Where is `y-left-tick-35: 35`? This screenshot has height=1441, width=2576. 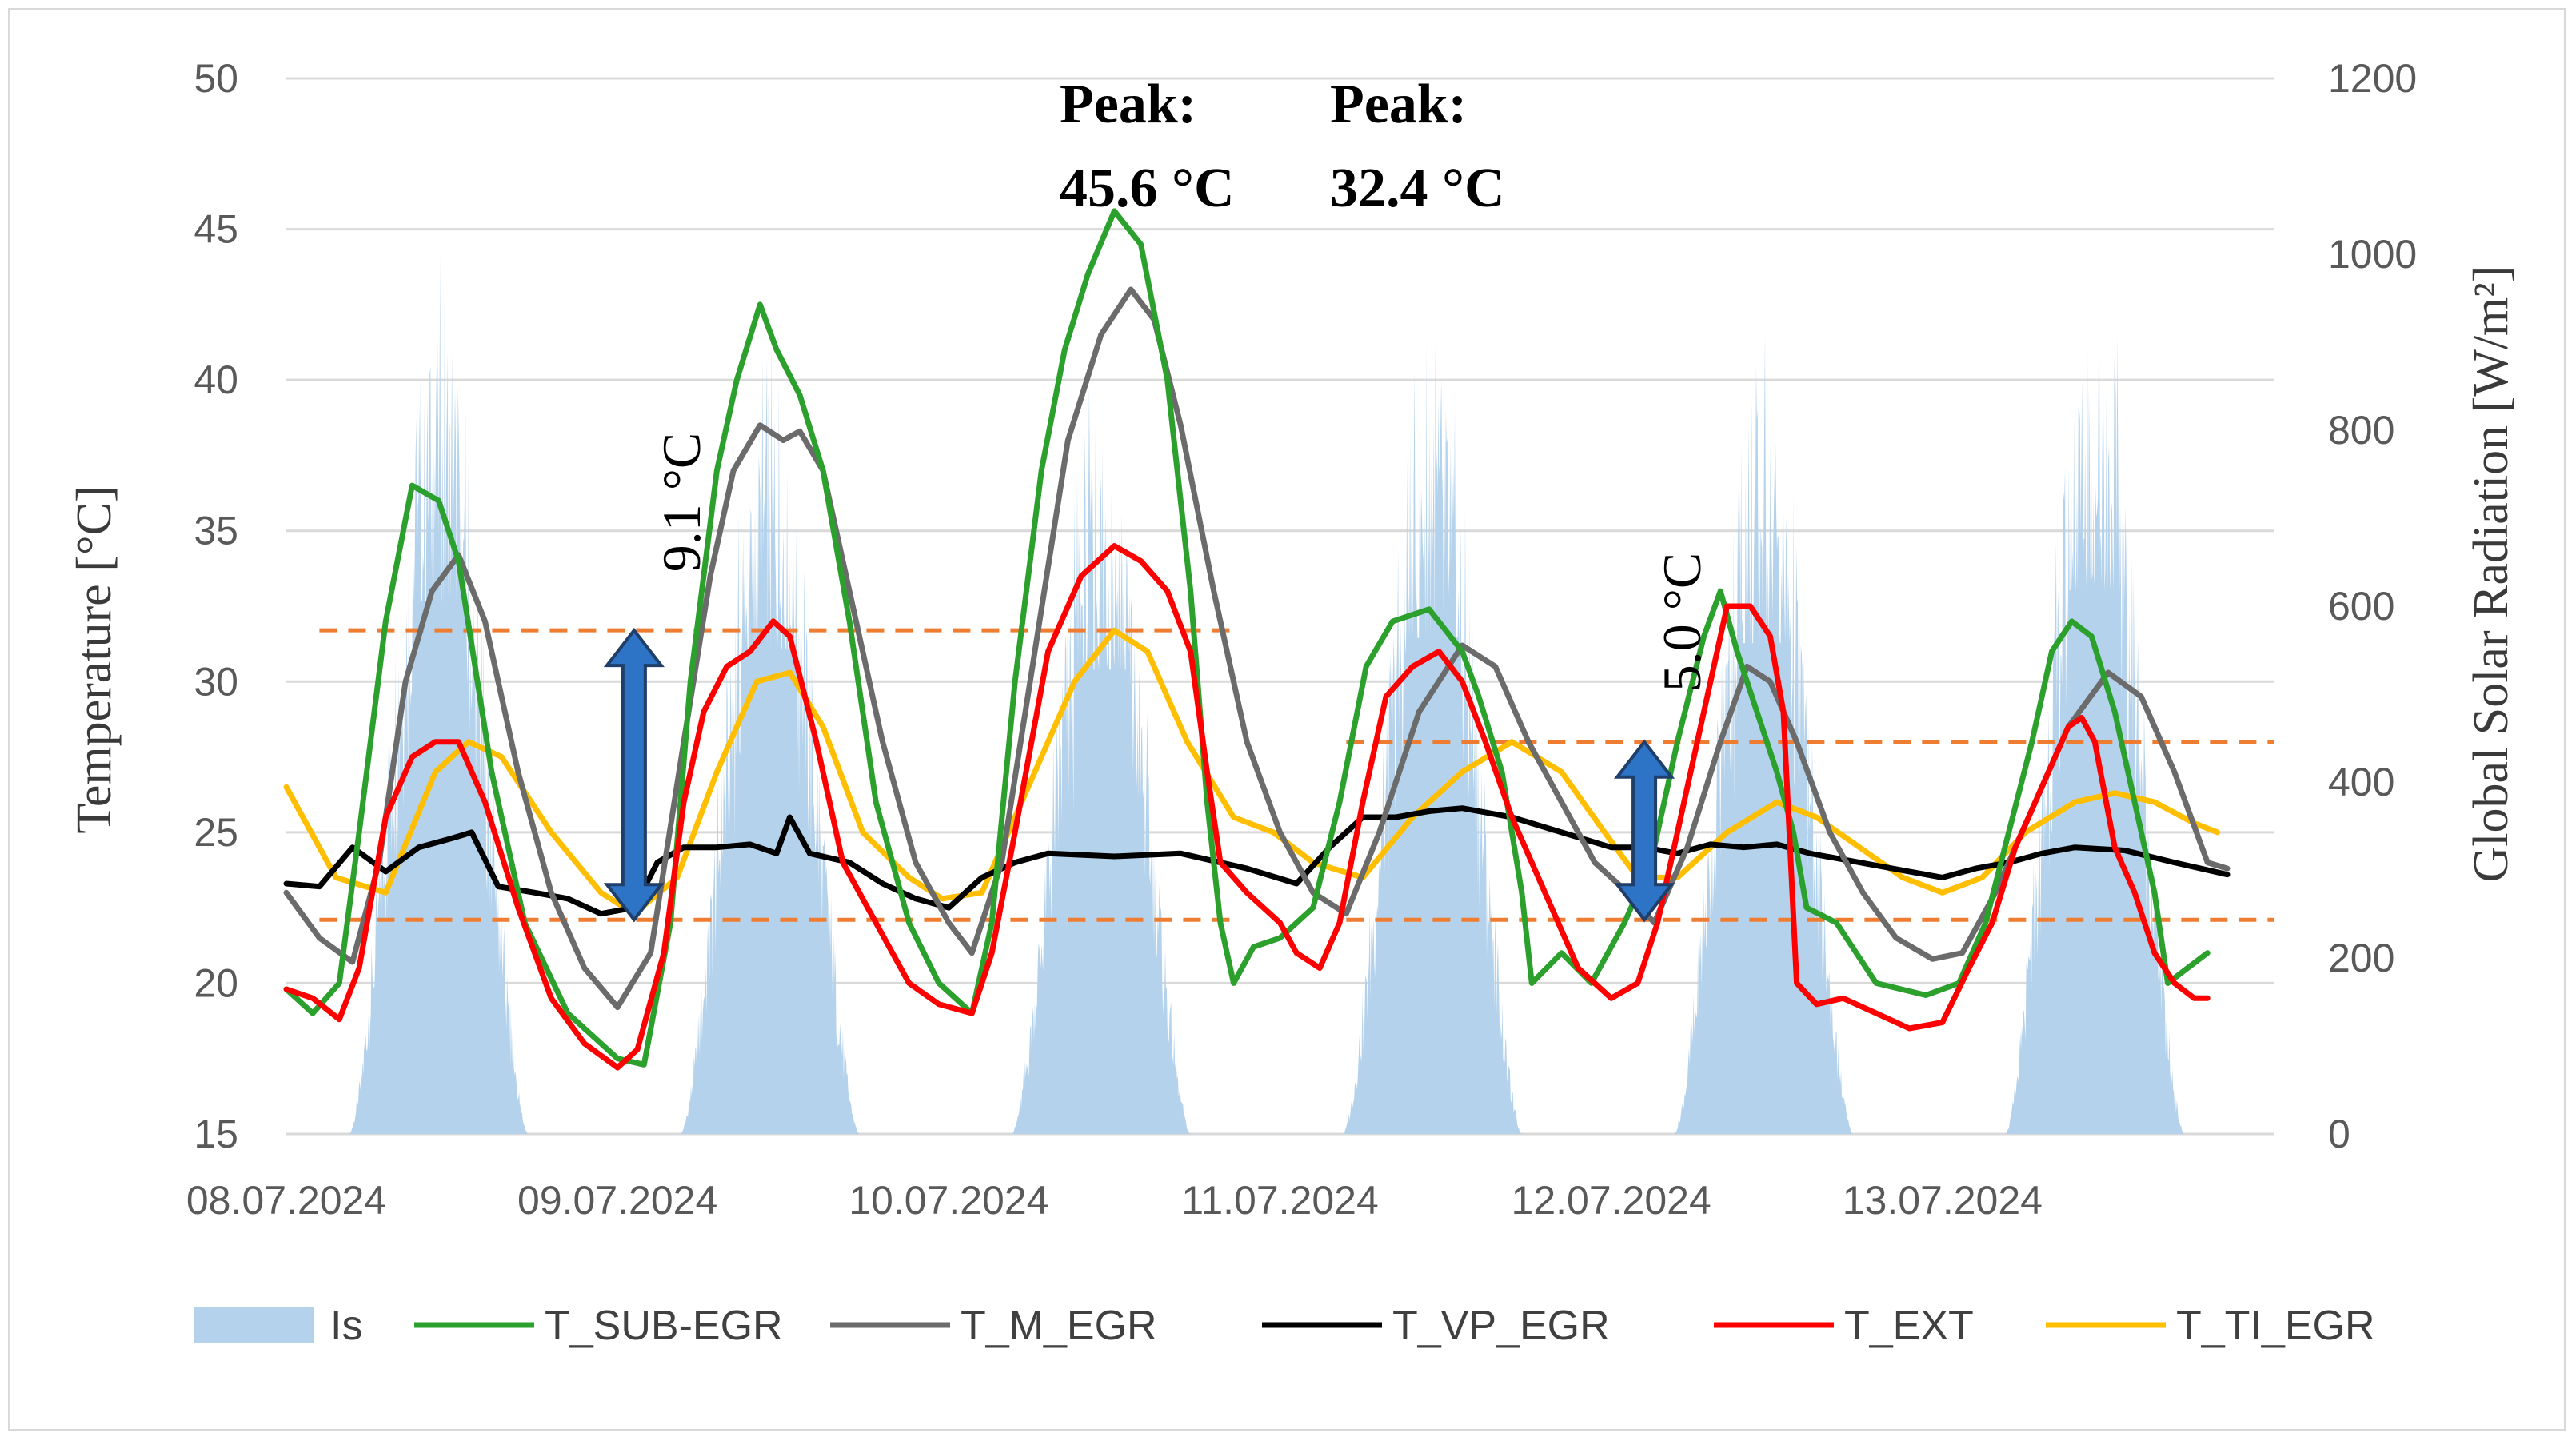
y-left-tick-35: 35 is located at coordinates (216, 531).